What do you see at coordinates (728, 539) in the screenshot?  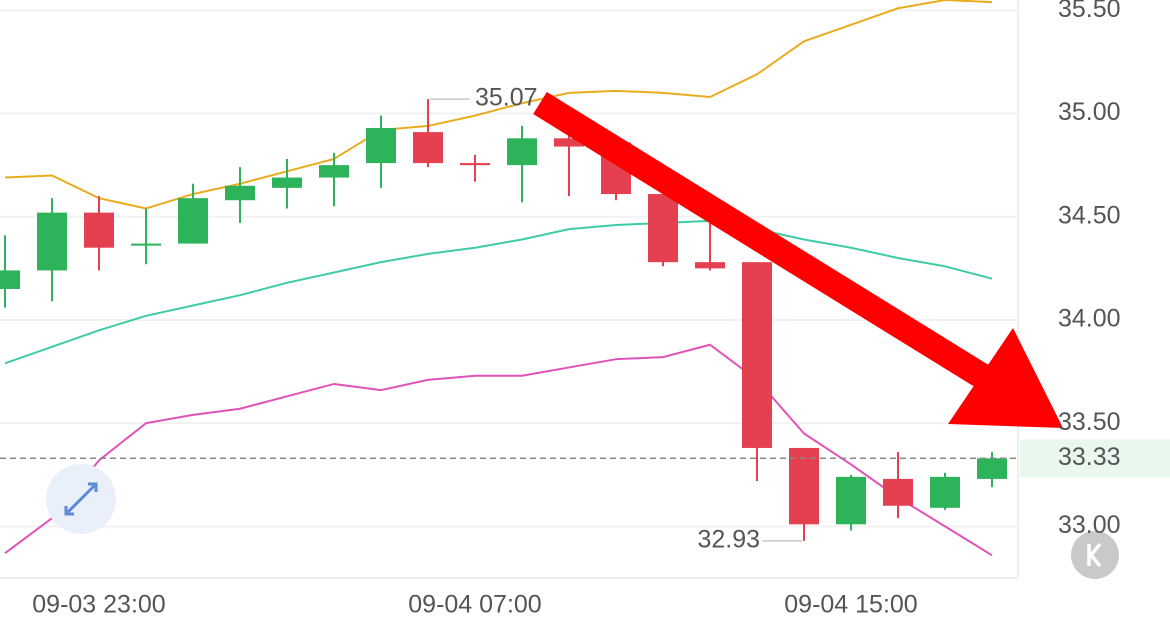 I see `low-label: 32.93` at bounding box center [728, 539].